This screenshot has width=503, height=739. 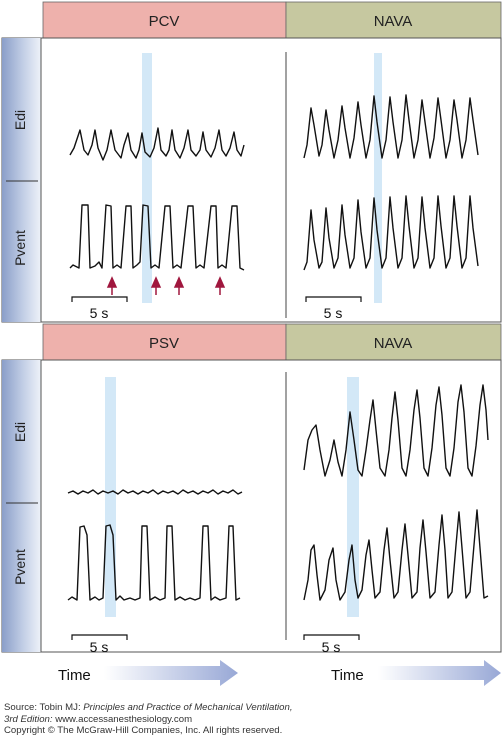 I want to click on top-right-highlight, so click(x=378, y=178).